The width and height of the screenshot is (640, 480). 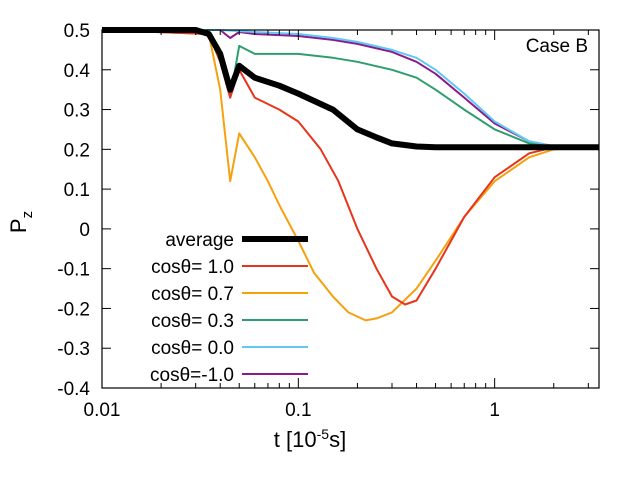 What do you see at coordinates (323, 434) in the screenshot?
I see `x-axis-label-exp: -5` at bounding box center [323, 434].